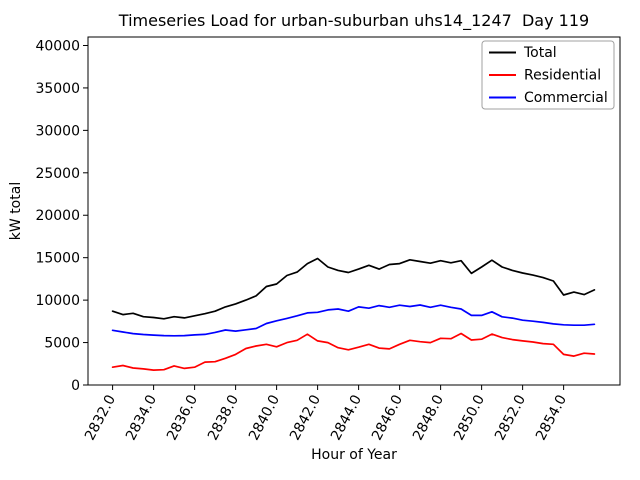 The height and width of the screenshot is (480, 640). What do you see at coordinates (353, 320) in the screenshot?
I see `series-line-commercial` at bounding box center [353, 320].